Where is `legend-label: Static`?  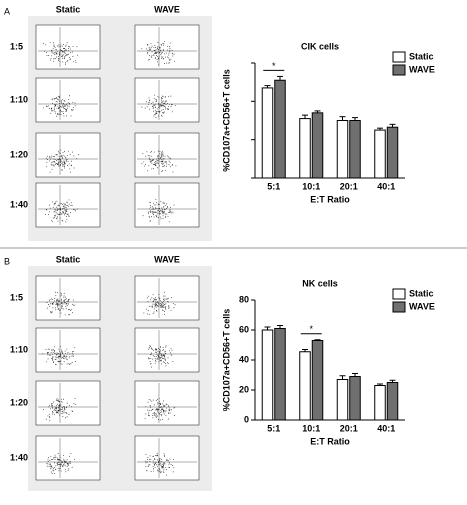
legend-label: Static is located at coordinates (421, 56).